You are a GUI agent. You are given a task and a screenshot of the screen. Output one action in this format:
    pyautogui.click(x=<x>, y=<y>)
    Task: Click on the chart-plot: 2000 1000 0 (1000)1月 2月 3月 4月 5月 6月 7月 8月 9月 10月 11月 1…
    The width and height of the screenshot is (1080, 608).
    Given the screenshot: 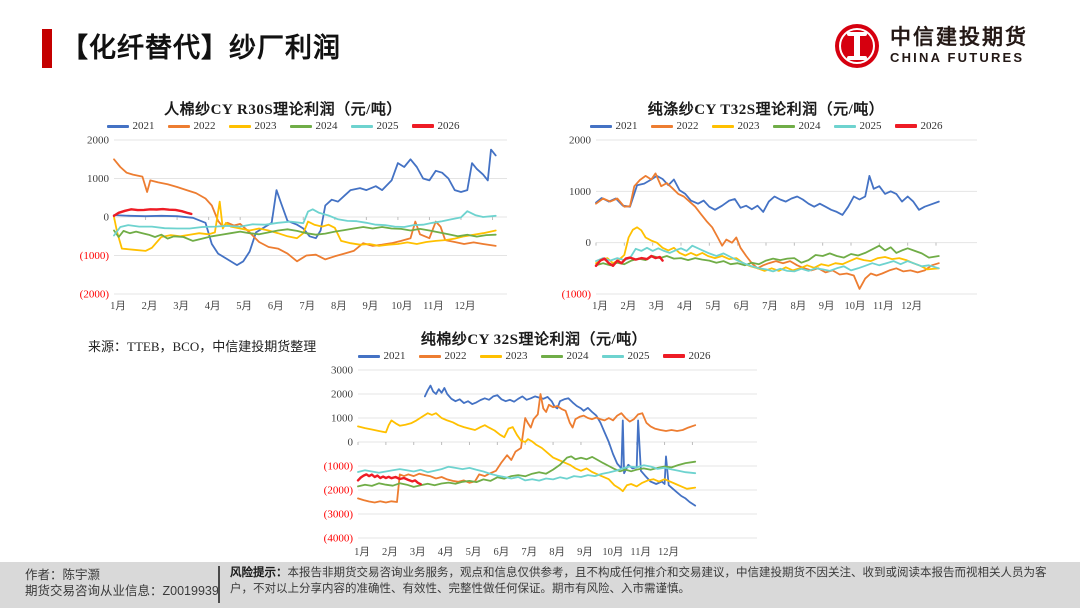 What is the action you would take?
    pyautogui.click(x=769, y=223)
    